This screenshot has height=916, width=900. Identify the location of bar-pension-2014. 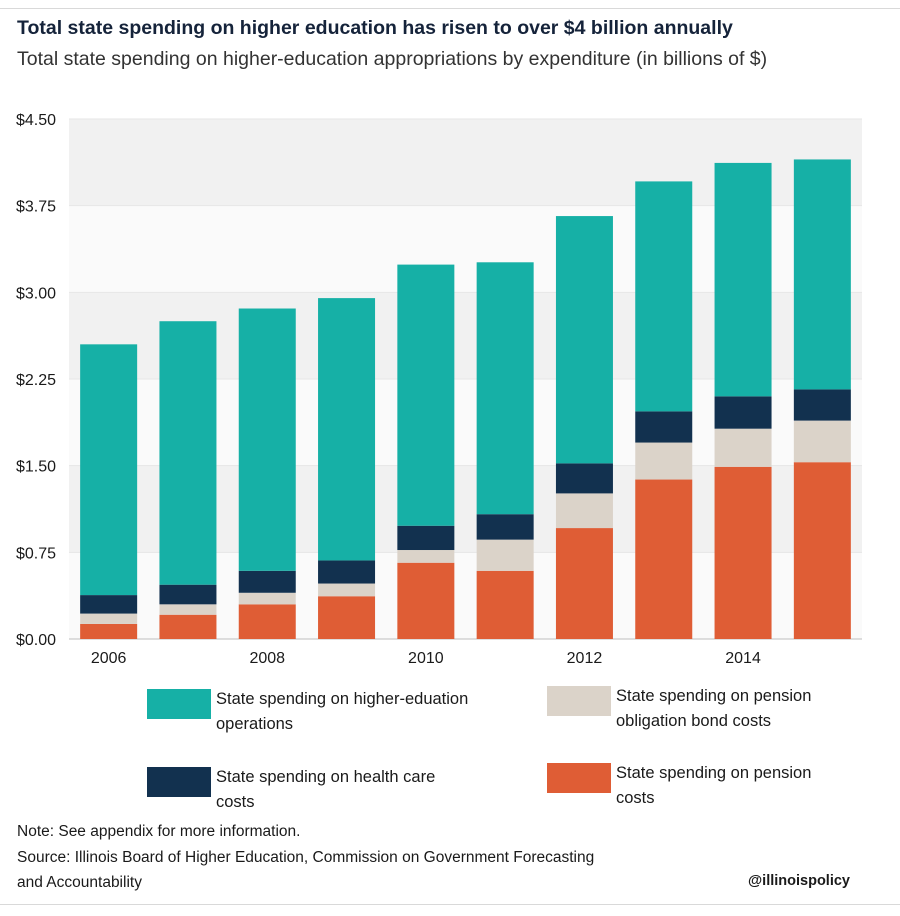
(743, 552).